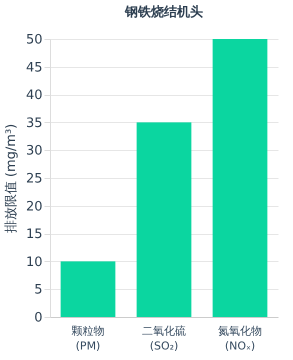 This screenshot has width=293, height=360. Describe the element at coordinates (34, 179) in the screenshot. I see `y-tick-label: 25` at that location.